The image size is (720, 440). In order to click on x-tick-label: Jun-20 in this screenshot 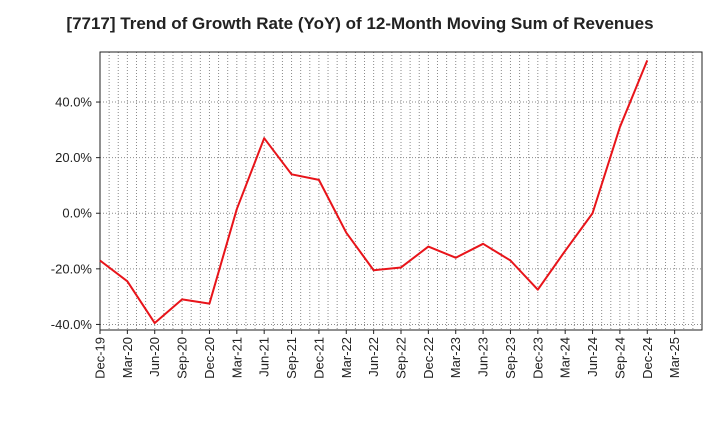, I will do `click(154, 357)`.